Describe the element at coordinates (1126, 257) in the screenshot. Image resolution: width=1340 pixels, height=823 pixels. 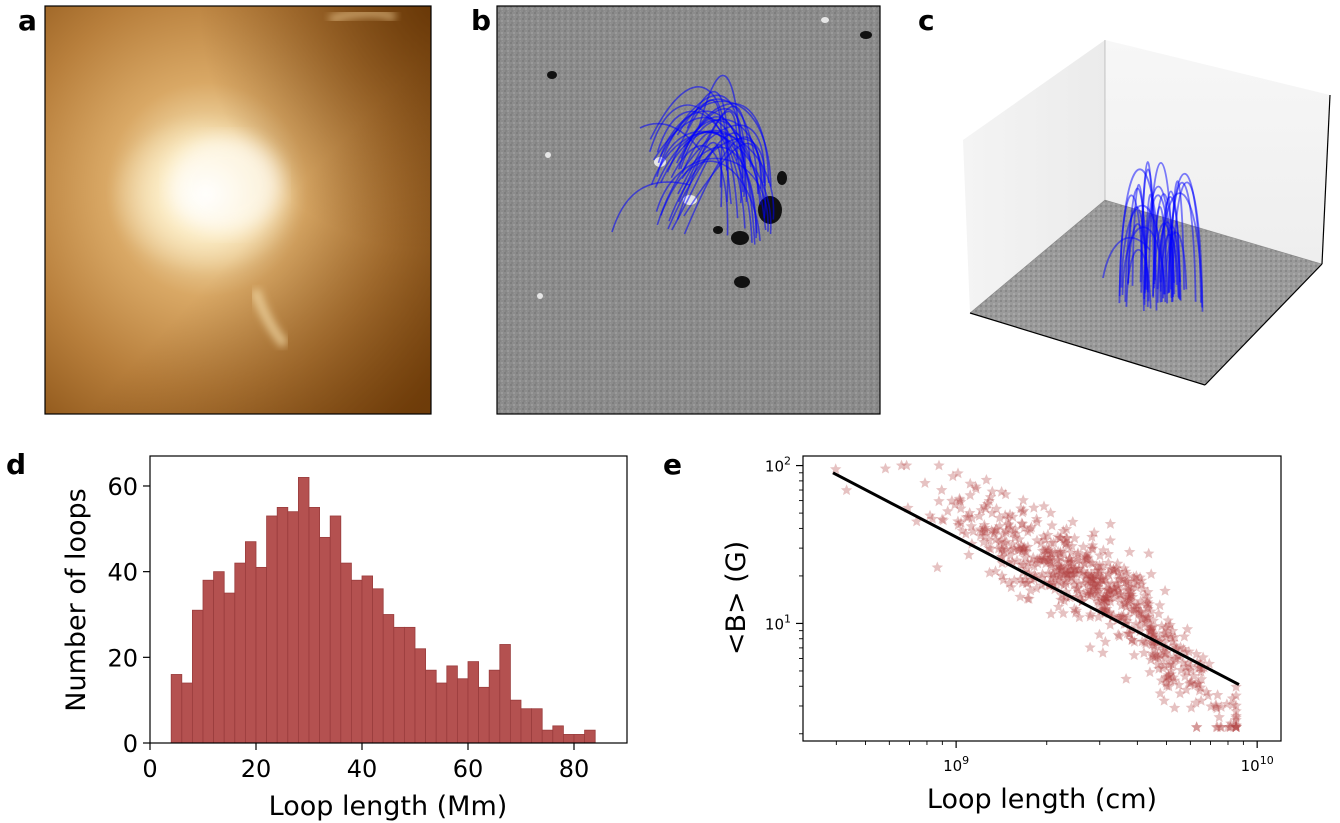
I see `field-line-3d` at that location.